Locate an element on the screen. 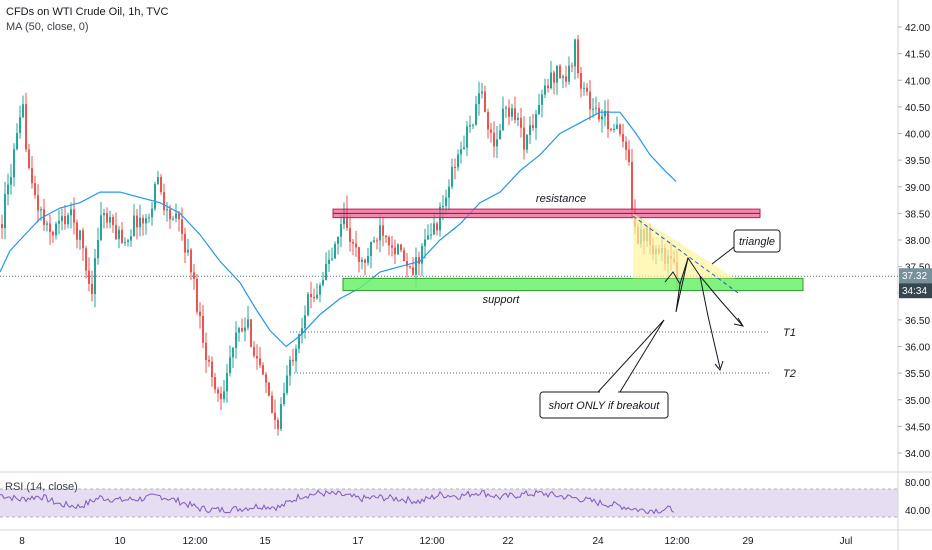  countdown-value: 34:34 is located at coordinates (914, 291).